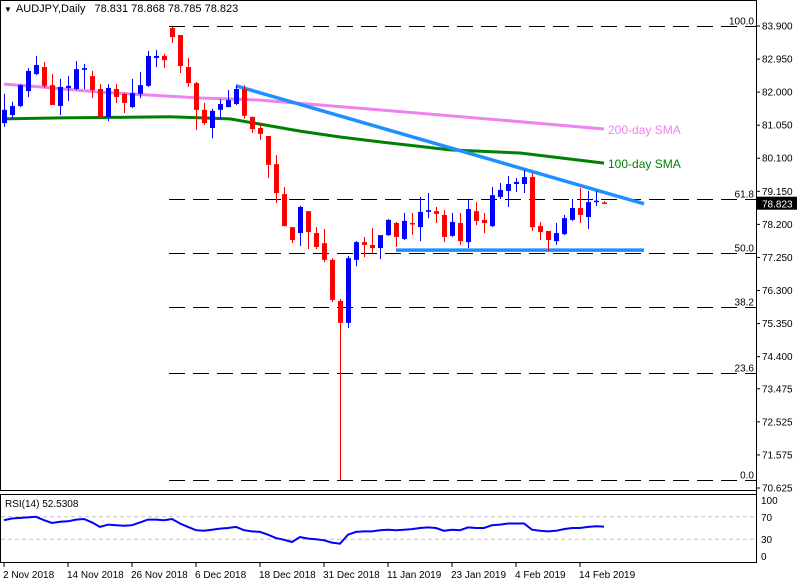 The image size is (797, 584). What do you see at coordinates (50, 9) in the screenshot?
I see `symbol-timeframe: AUDJPY,Daily` at bounding box center [50, 9].